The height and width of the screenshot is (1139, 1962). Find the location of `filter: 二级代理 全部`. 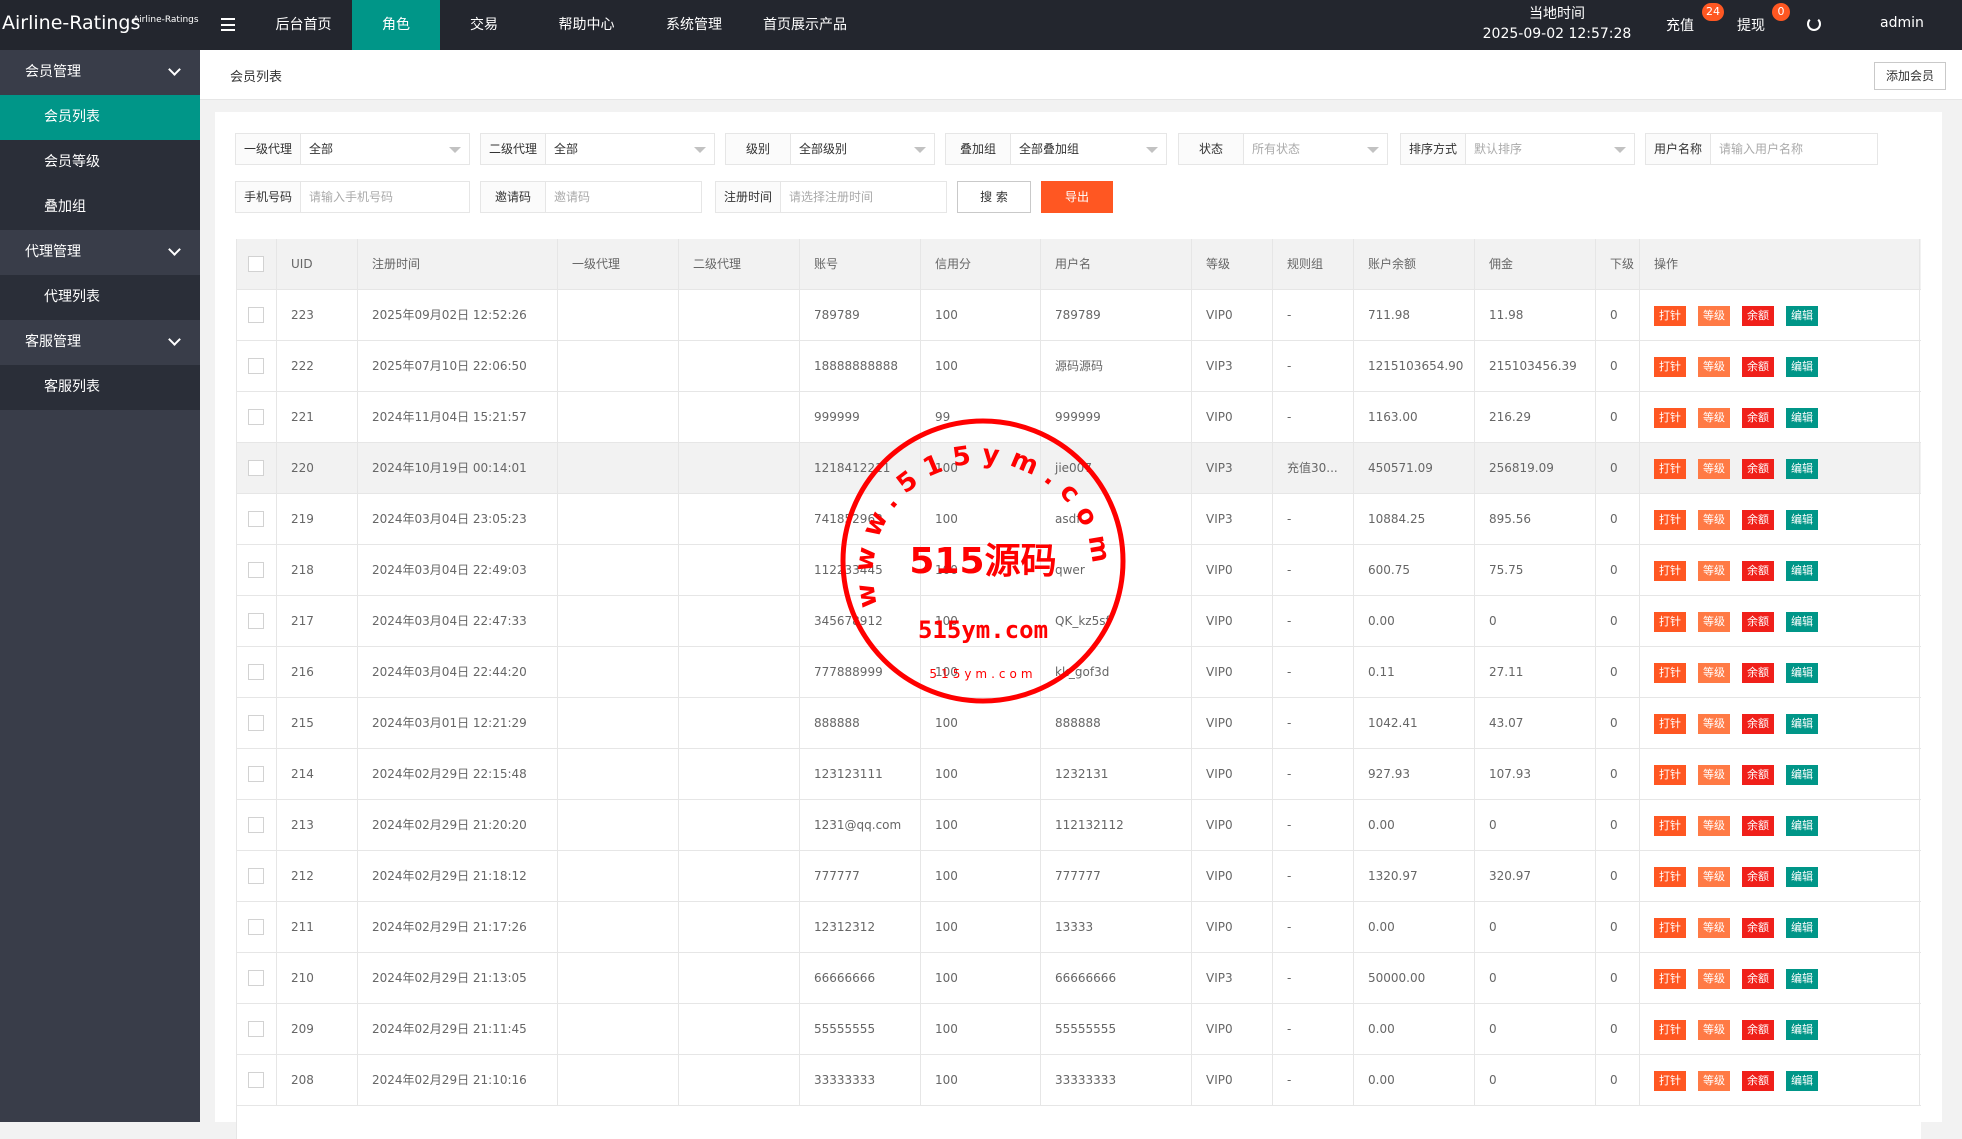

filter: 二级代理 全部 is located at coordinates (597, 149).